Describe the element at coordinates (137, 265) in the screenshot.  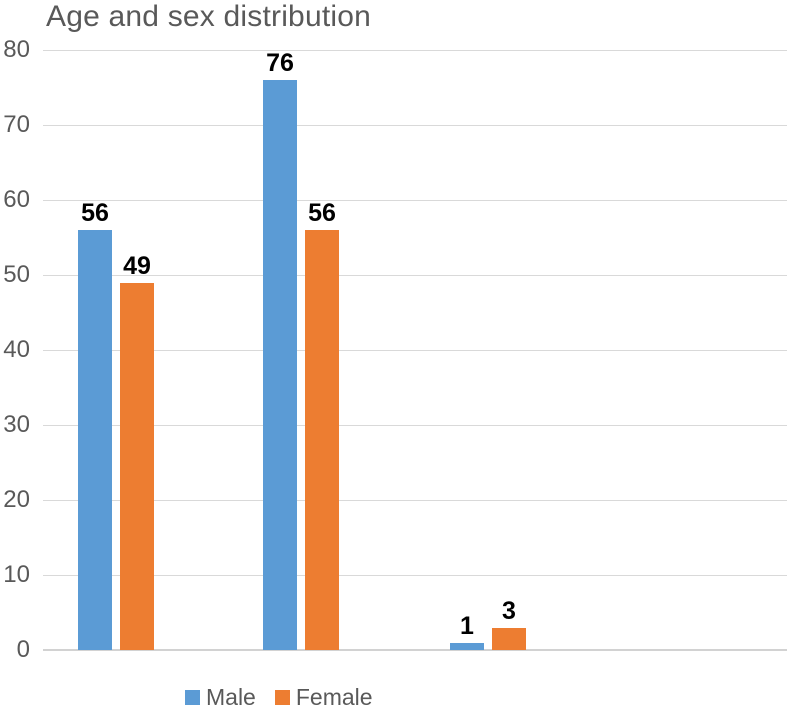
I see `bar-value-label: 49` at that location.